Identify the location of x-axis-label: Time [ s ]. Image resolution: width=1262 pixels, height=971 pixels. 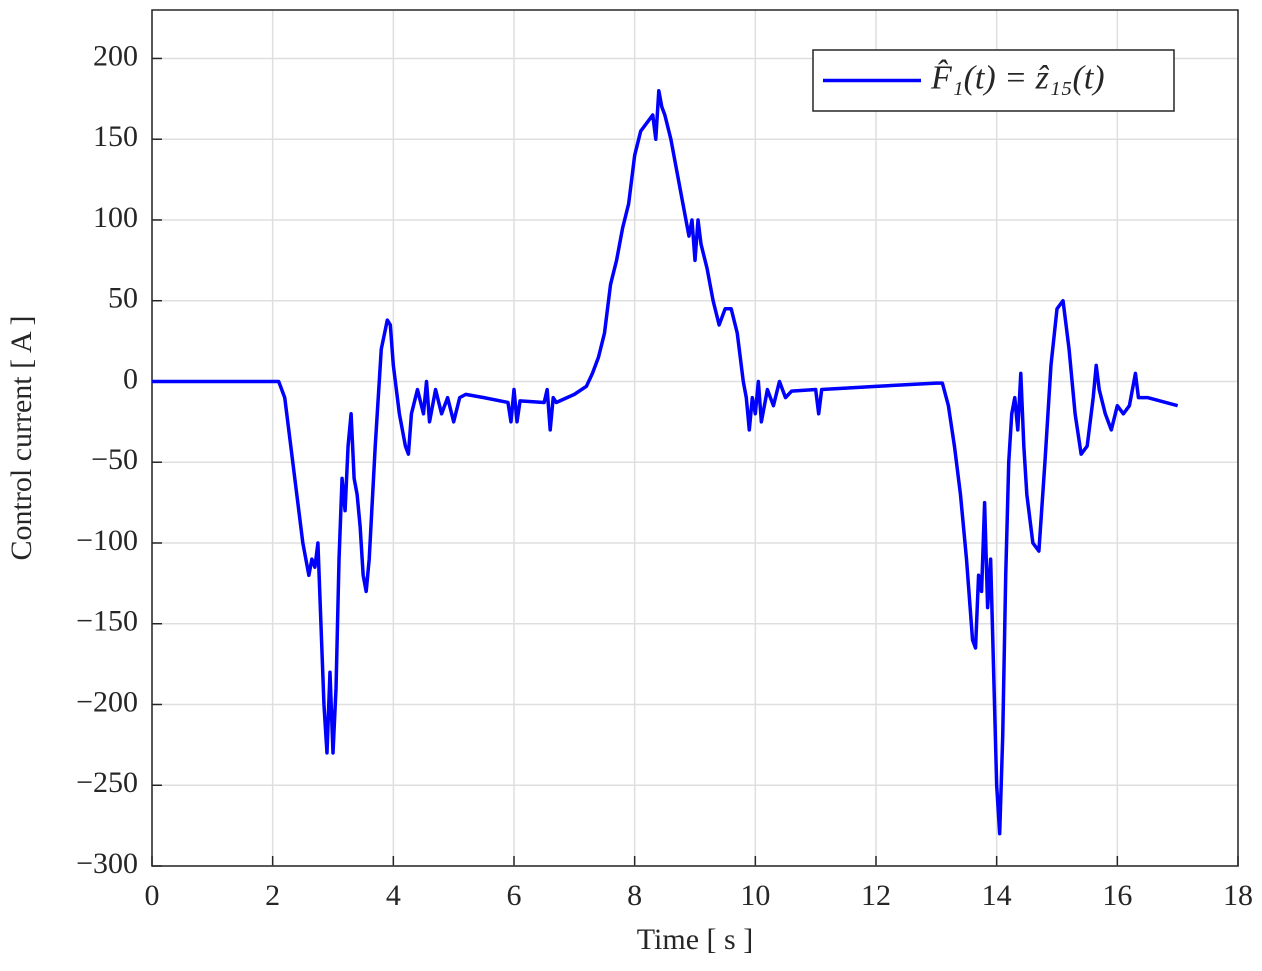
(695, 939).